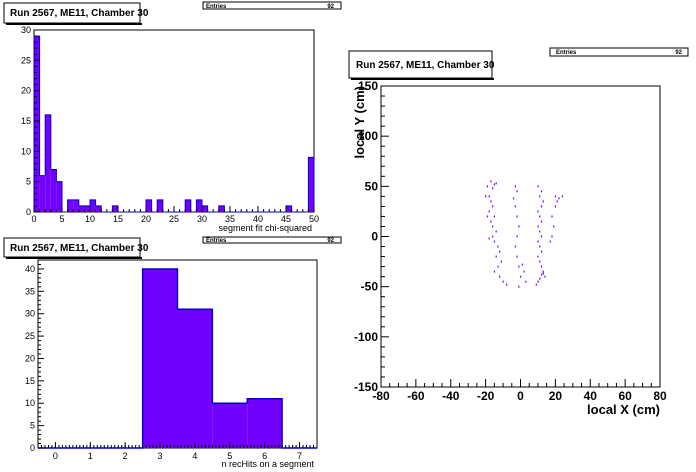 Image resolution: width=696 pixels, height=472 pixels. What do you see at coordinates (359, 122) in the screenshot?
I see `chart-localxy-ylabel: local Y (cm)` at bounding box center [359, 122].